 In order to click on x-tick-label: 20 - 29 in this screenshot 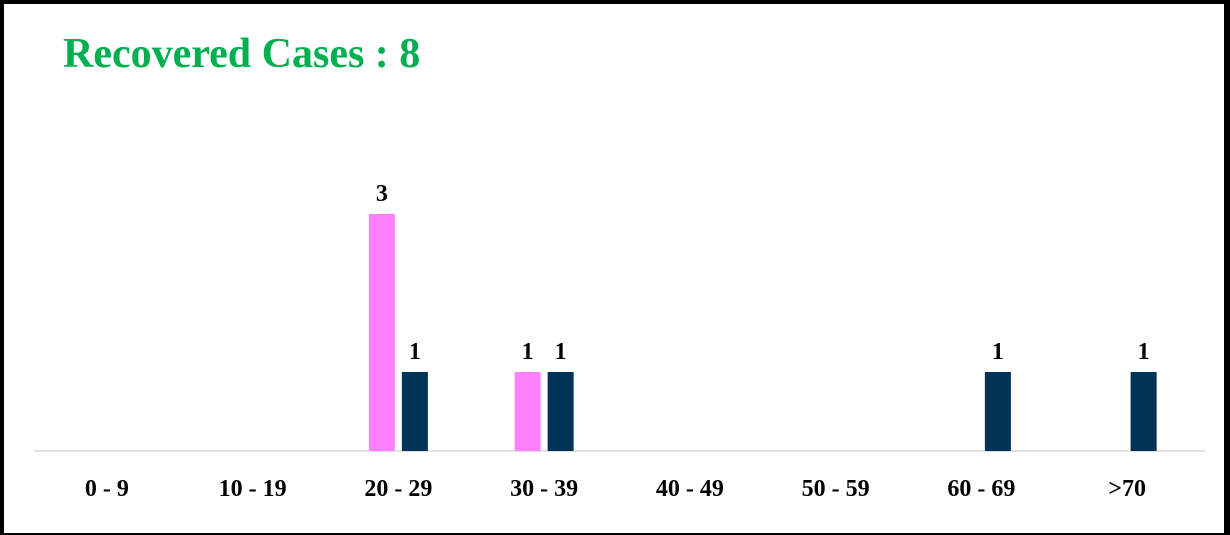, I will do `click(398, 489)`.